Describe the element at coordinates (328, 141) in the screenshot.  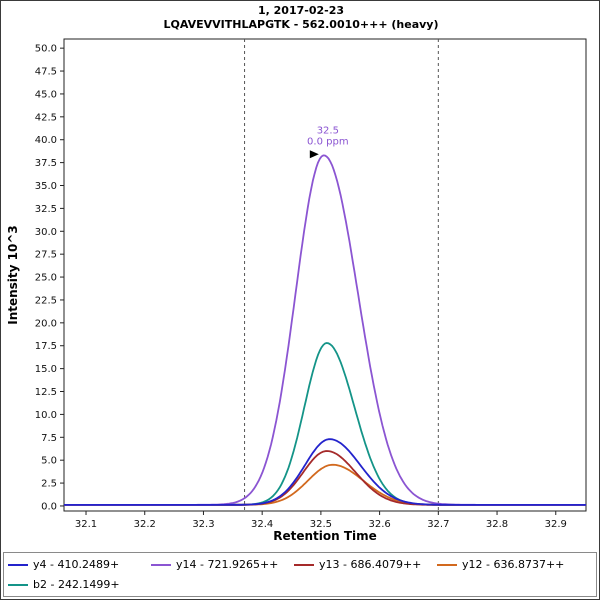
I see `peak-ppm-label: 0.0 ppm` at that location.